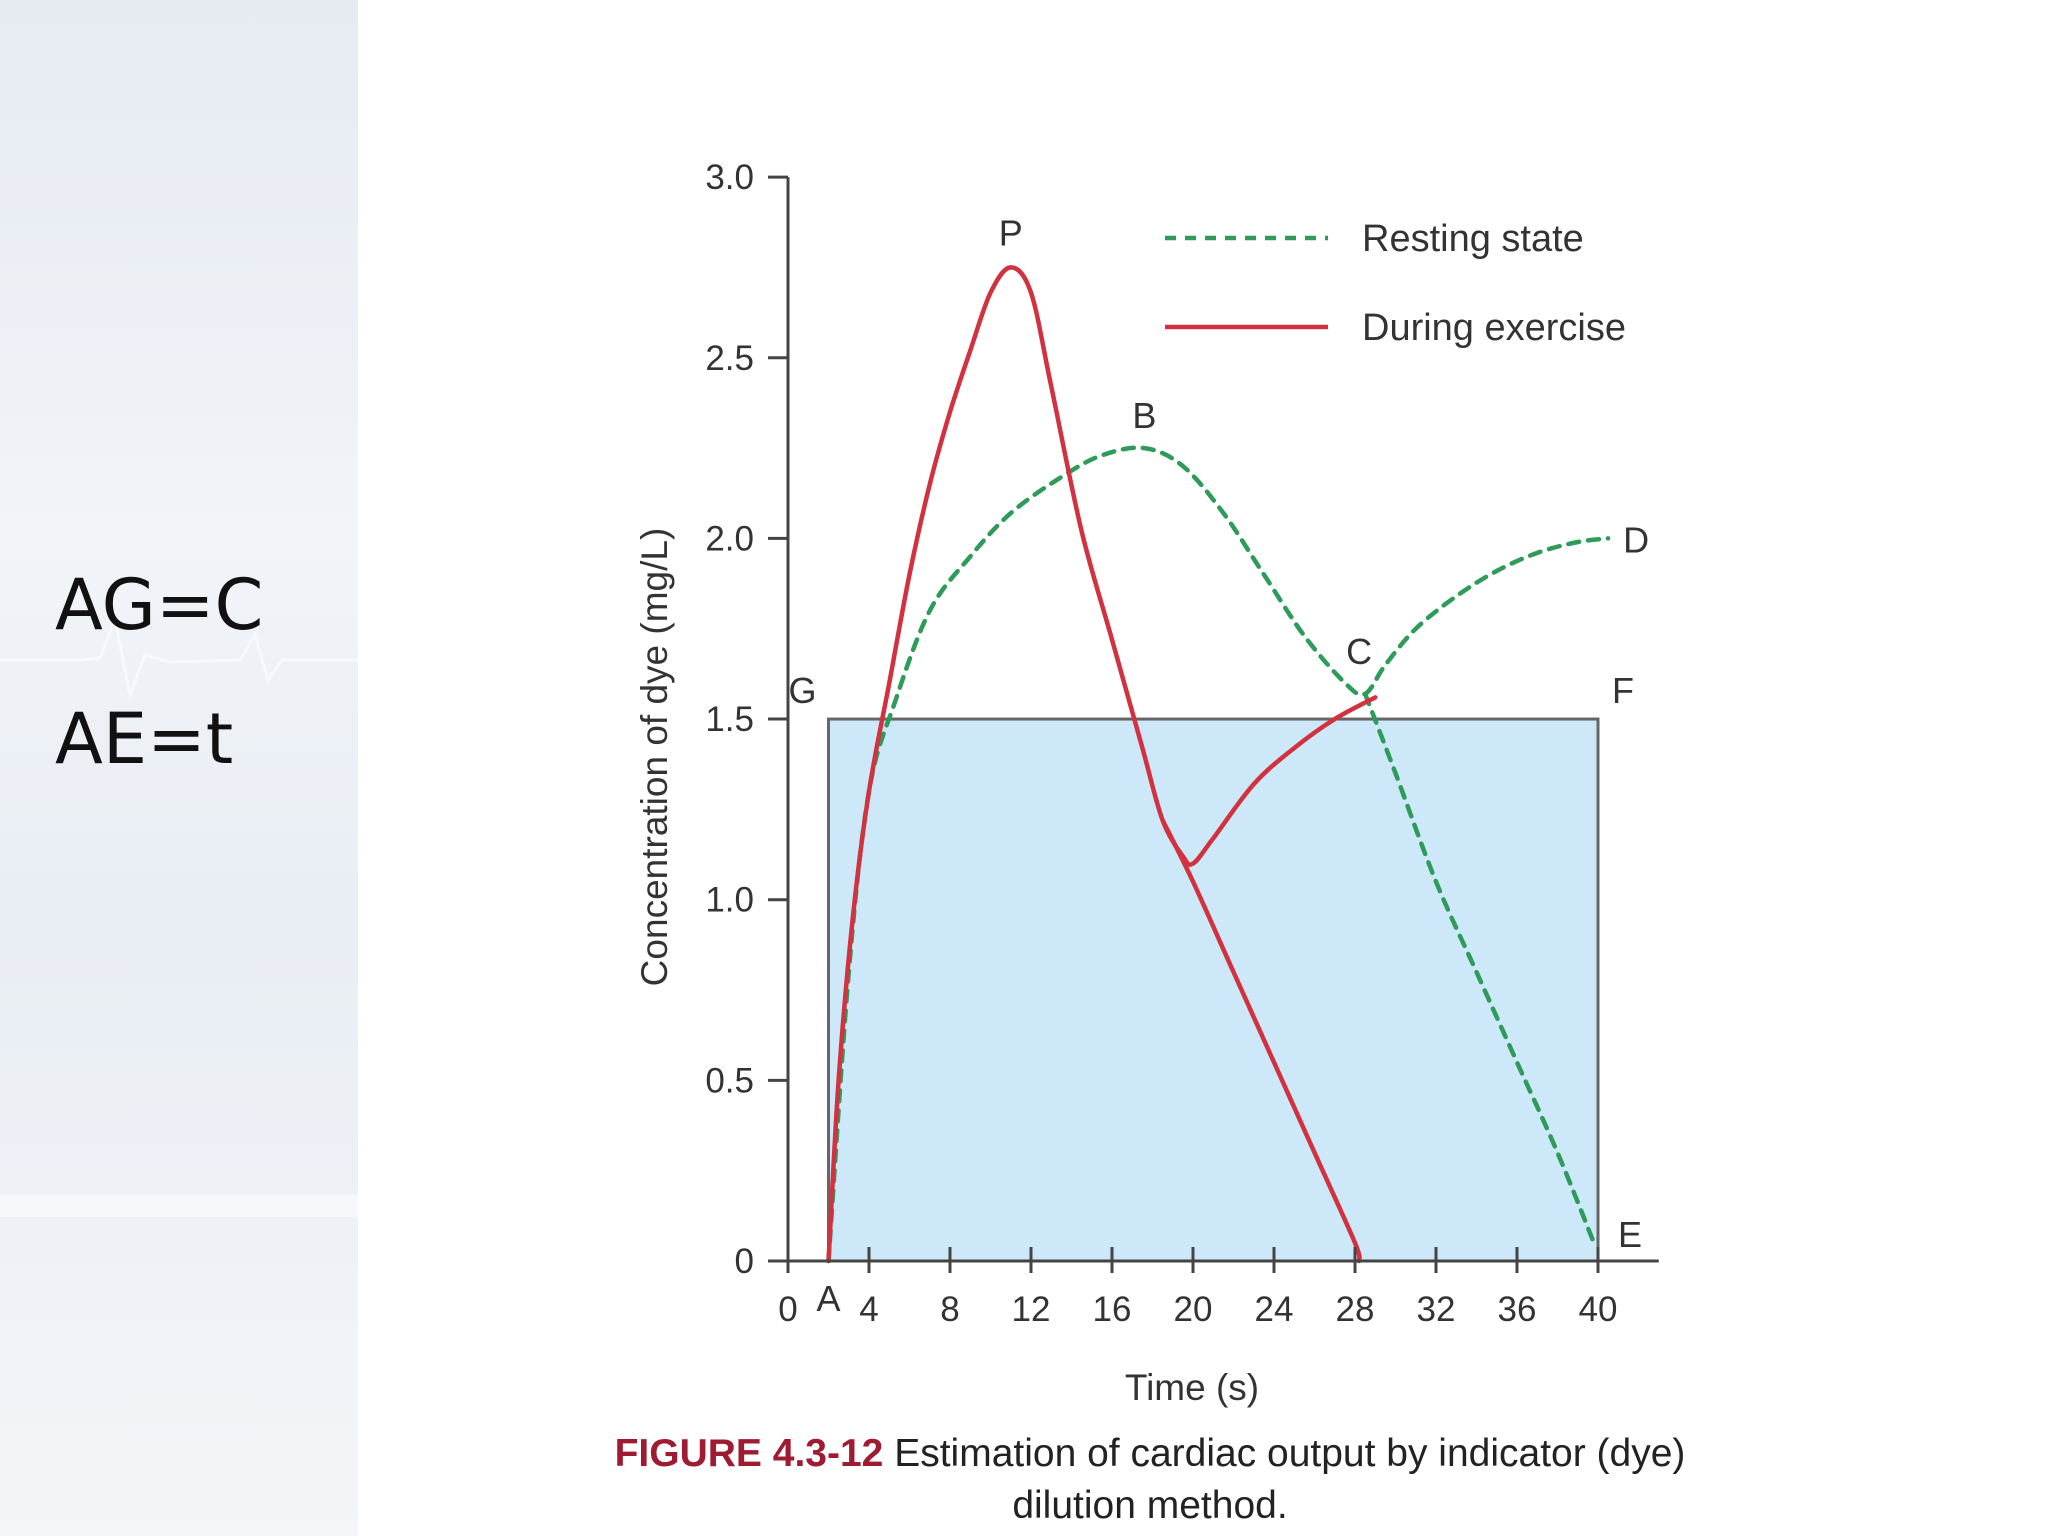 This screenshot has height=1536, width=2048. Describe the element at coordinates (1436, 1309) in the screenshot. I see `x-tick-label-8: 32` at that location.